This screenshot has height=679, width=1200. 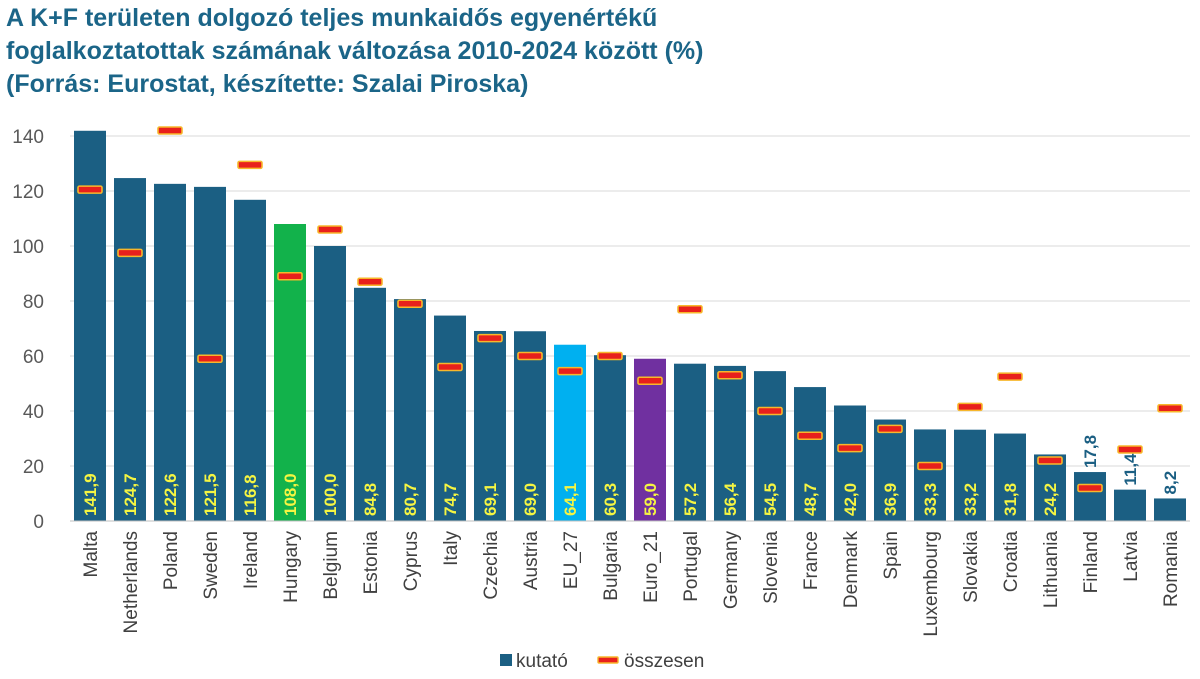 What do you see at coordinates (33, 412) in the screenshot?
I see `y-tick-label: 40` at bounding box center [33, 412].